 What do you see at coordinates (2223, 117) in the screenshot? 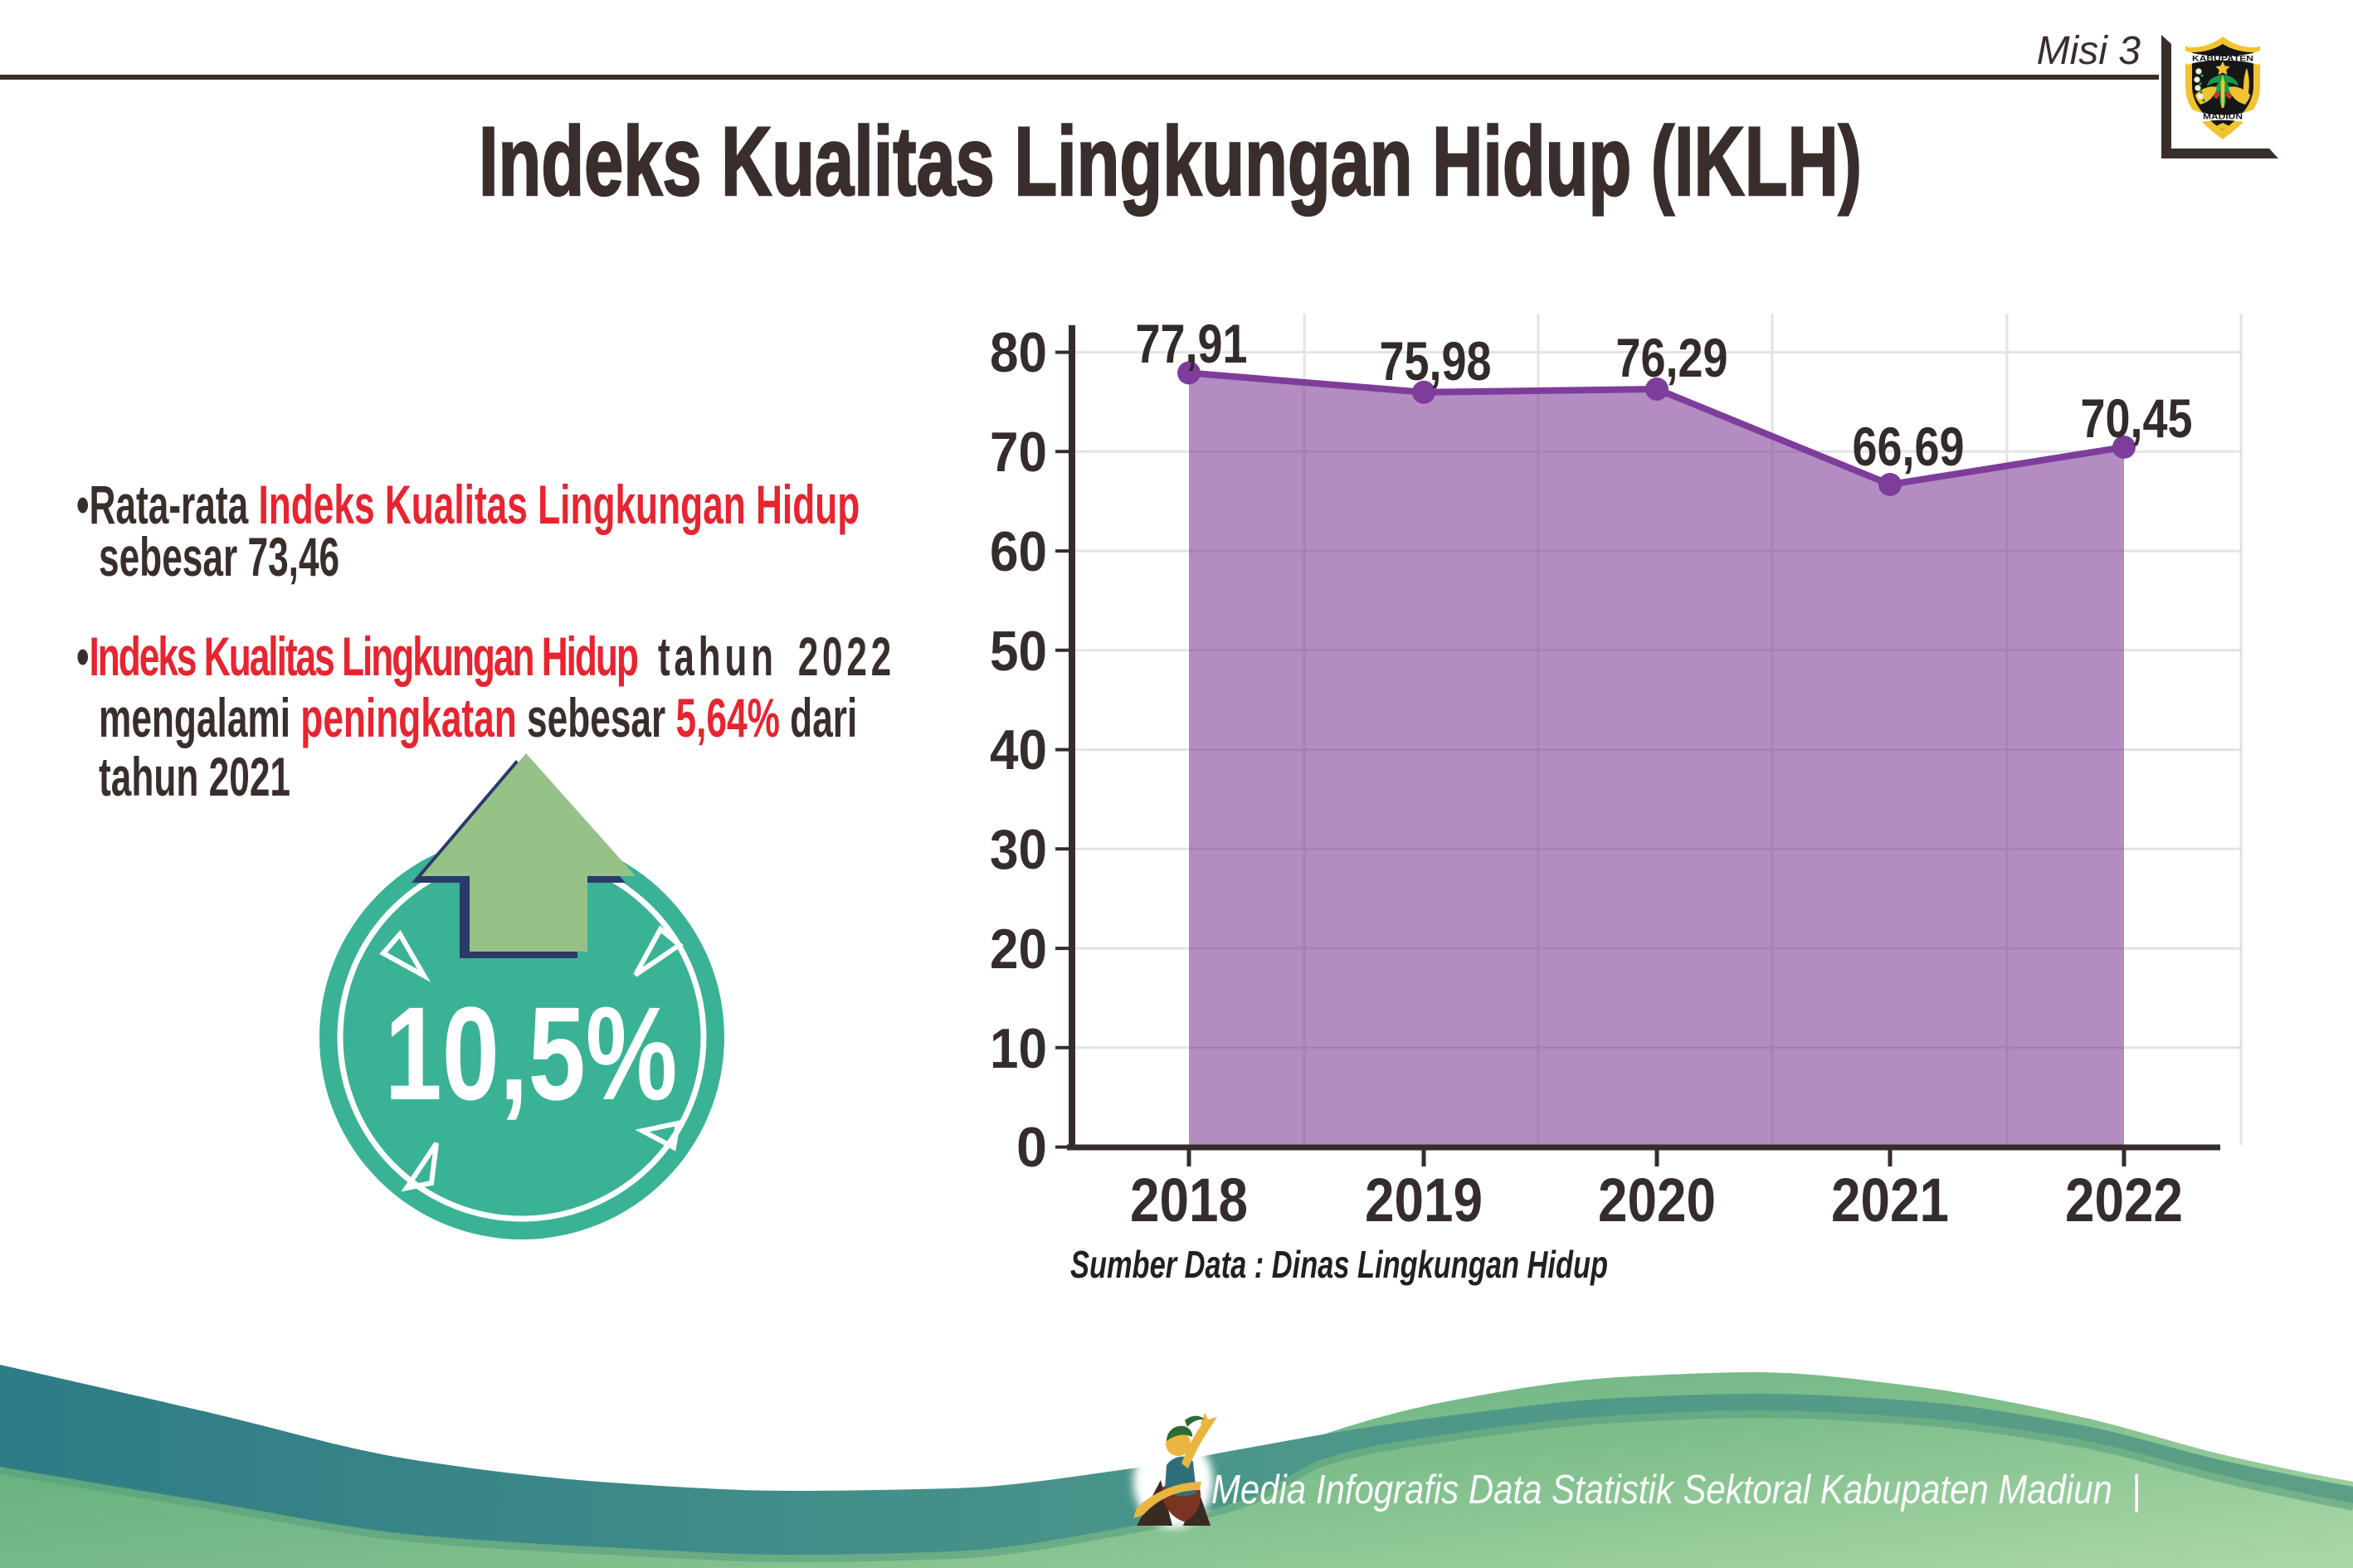
I see `svg-text: MADIUN` at bounding box center [2223, 117].